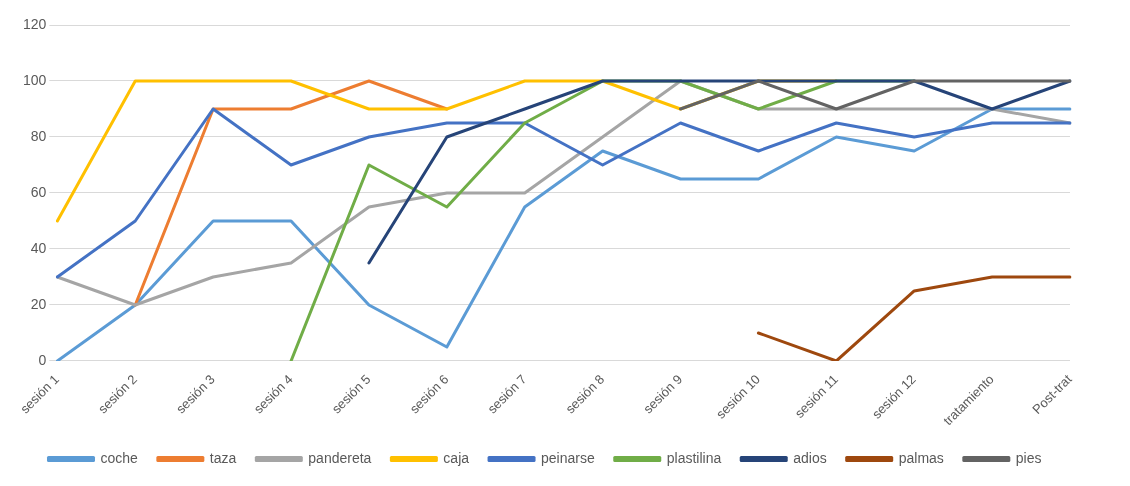 The width and height of the screenshot is (1130, 486). I want to click on y-tick-label: 60, so click(38, 191).